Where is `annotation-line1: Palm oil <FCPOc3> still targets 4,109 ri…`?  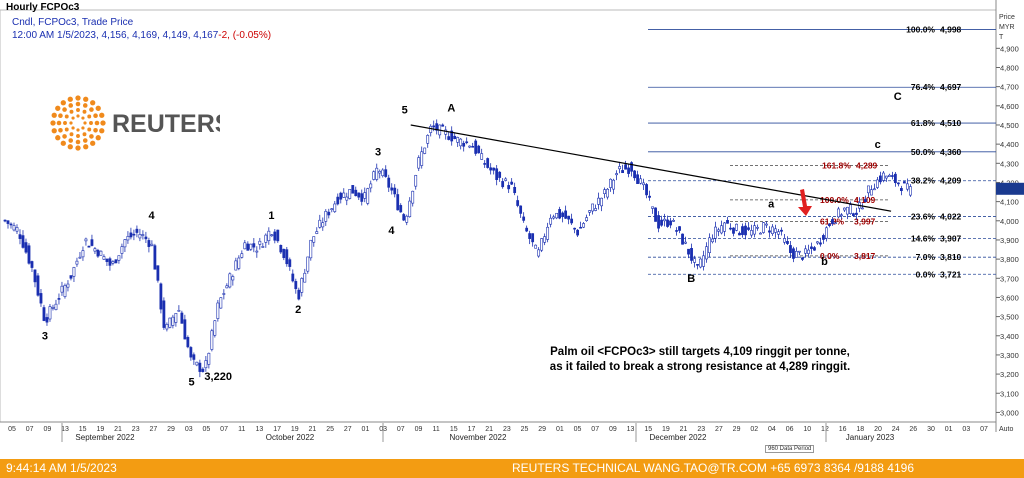 annotation-line1: Palm oil <FCPOc3> still targets 4,109 ri… is located at coordinates (700, 352).